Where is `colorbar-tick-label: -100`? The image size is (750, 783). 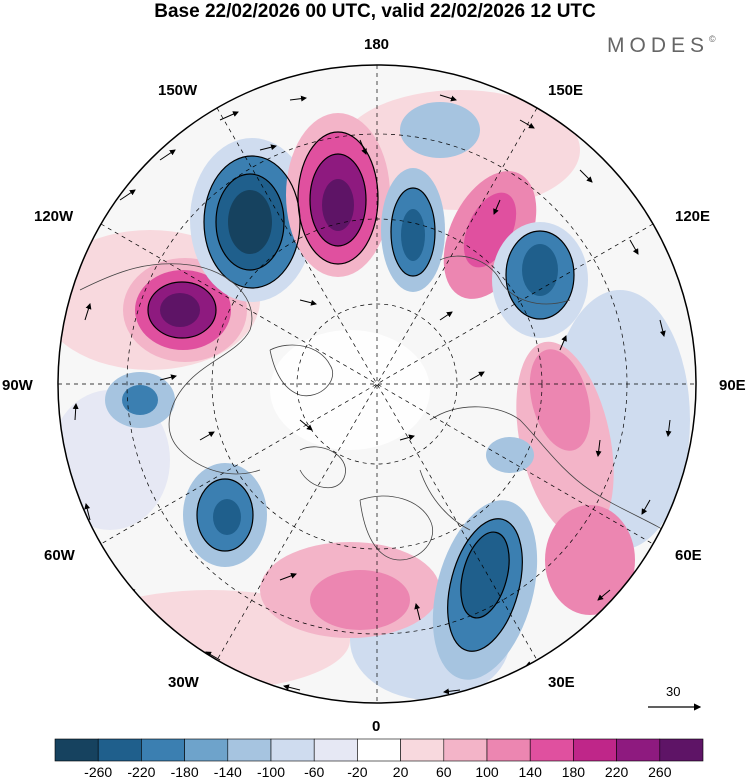 colorbar-tick-label: -100 is located at coordinates (271, 772).